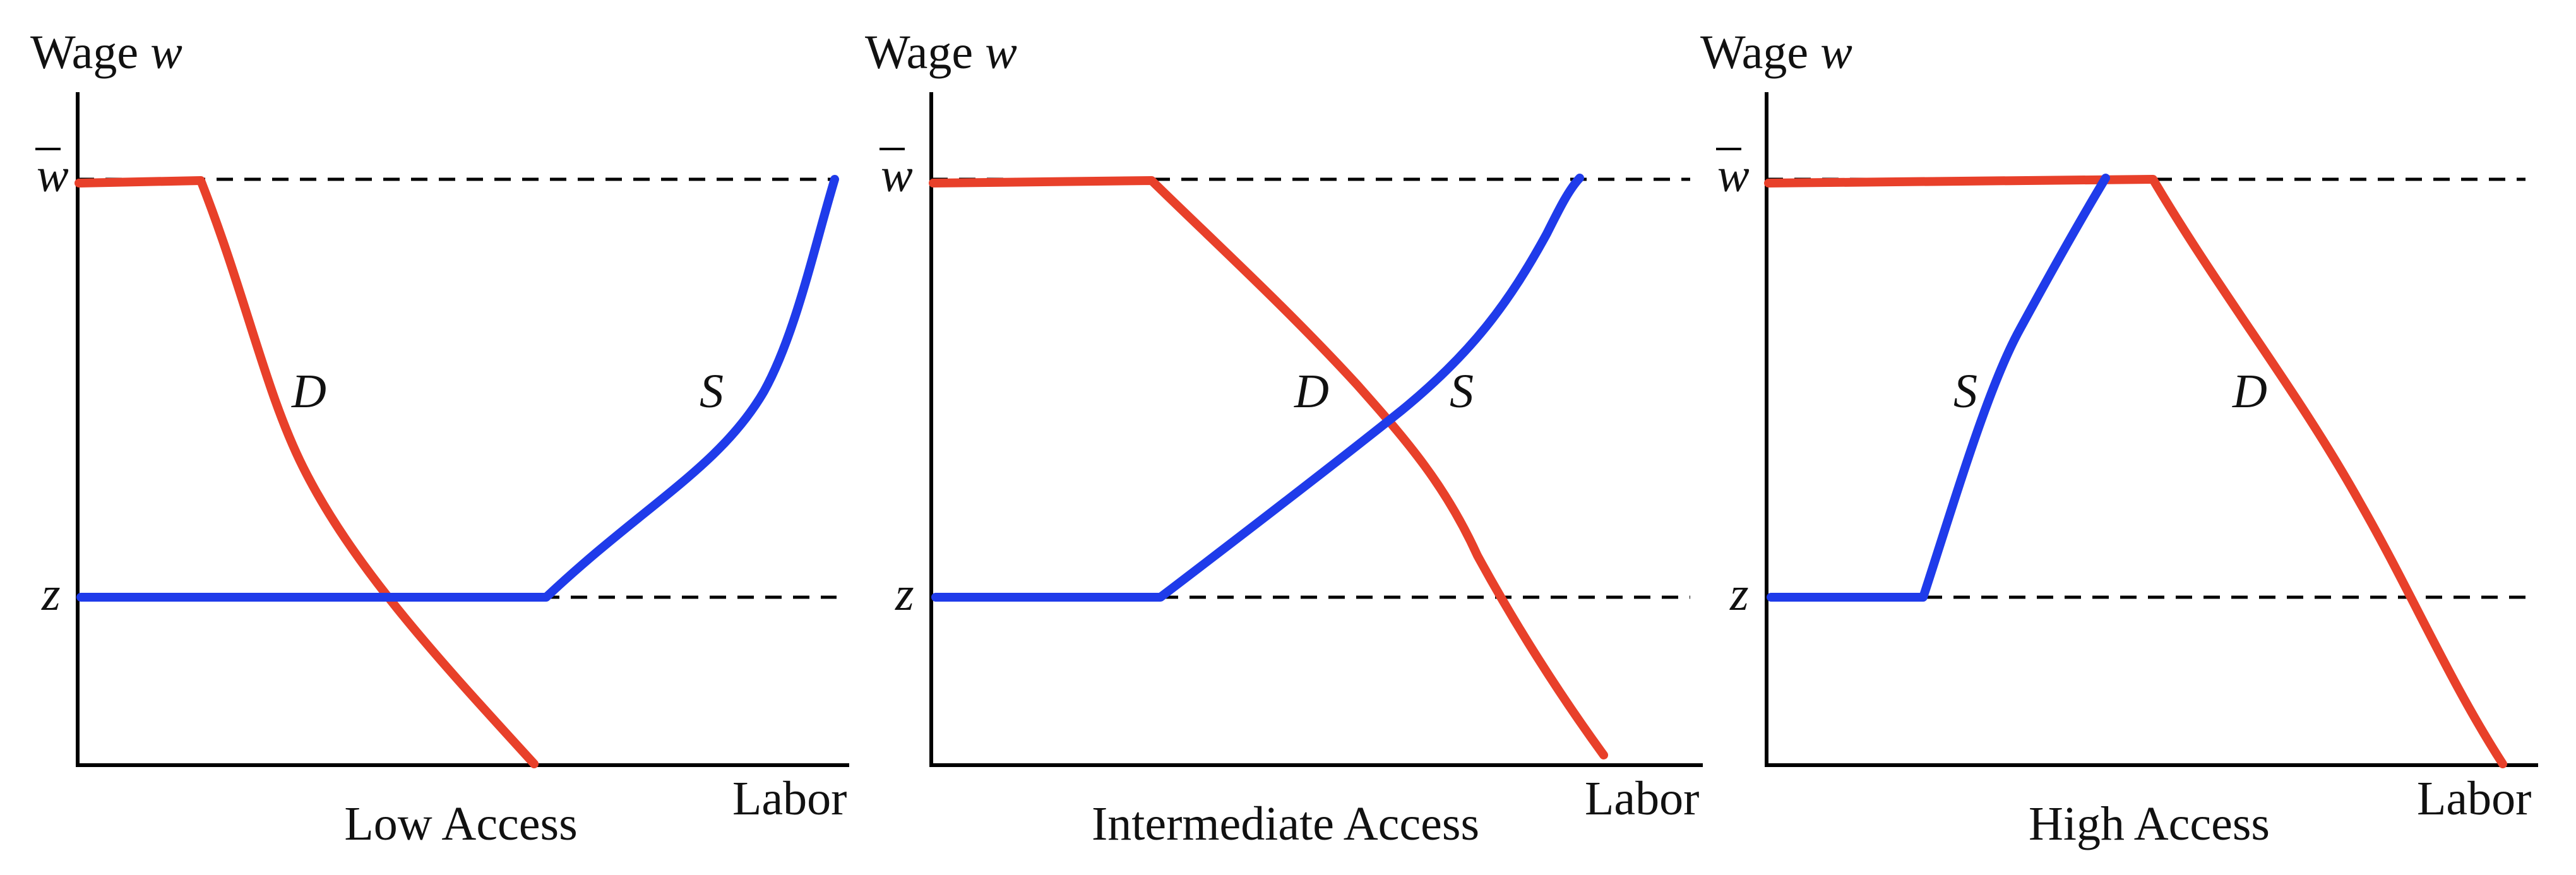  What do you see at coordinates (2149, 823) in the screenshot?
I see `panel-caption: High Access` at bounding box center [2149, 823].